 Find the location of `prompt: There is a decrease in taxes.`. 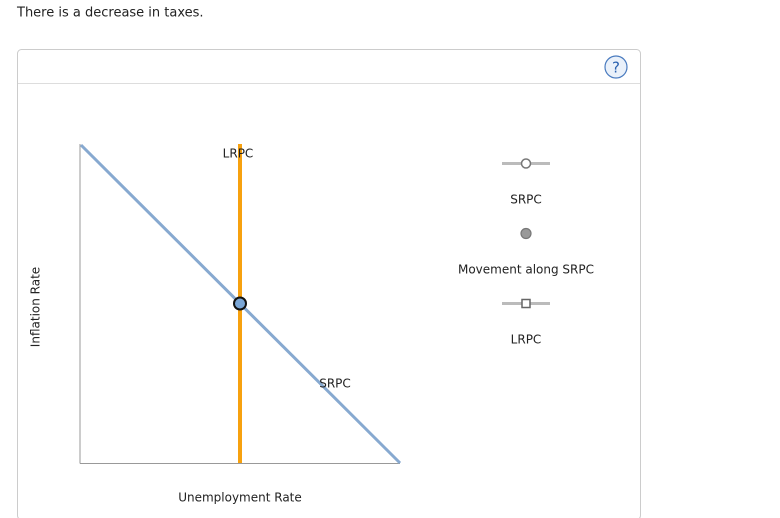

prompt: There is a decrease in taxes. is located at coordinates (110, 13).